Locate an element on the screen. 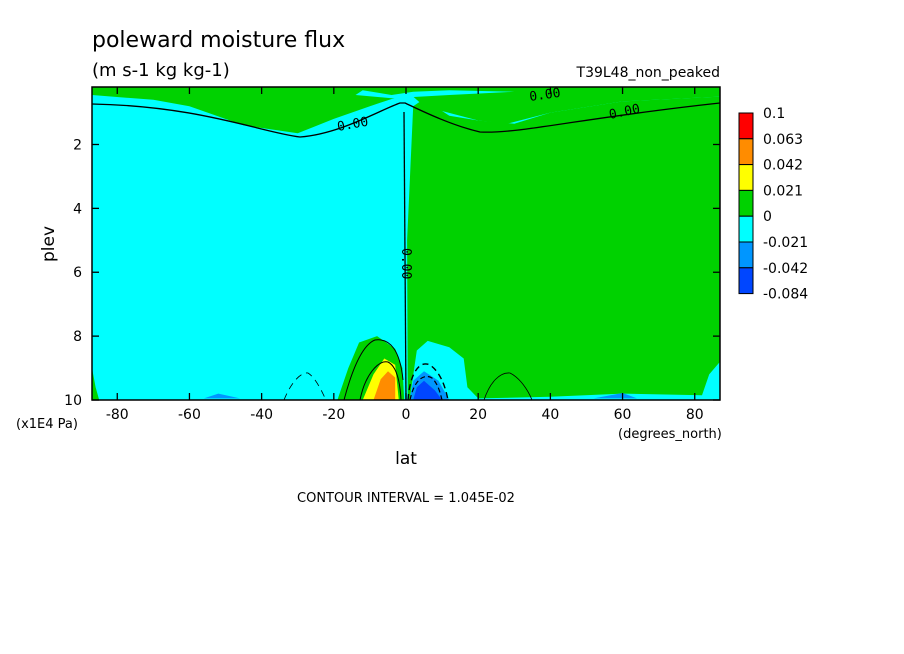  y-tick-label: 2 is located at coordinates (77, 145).